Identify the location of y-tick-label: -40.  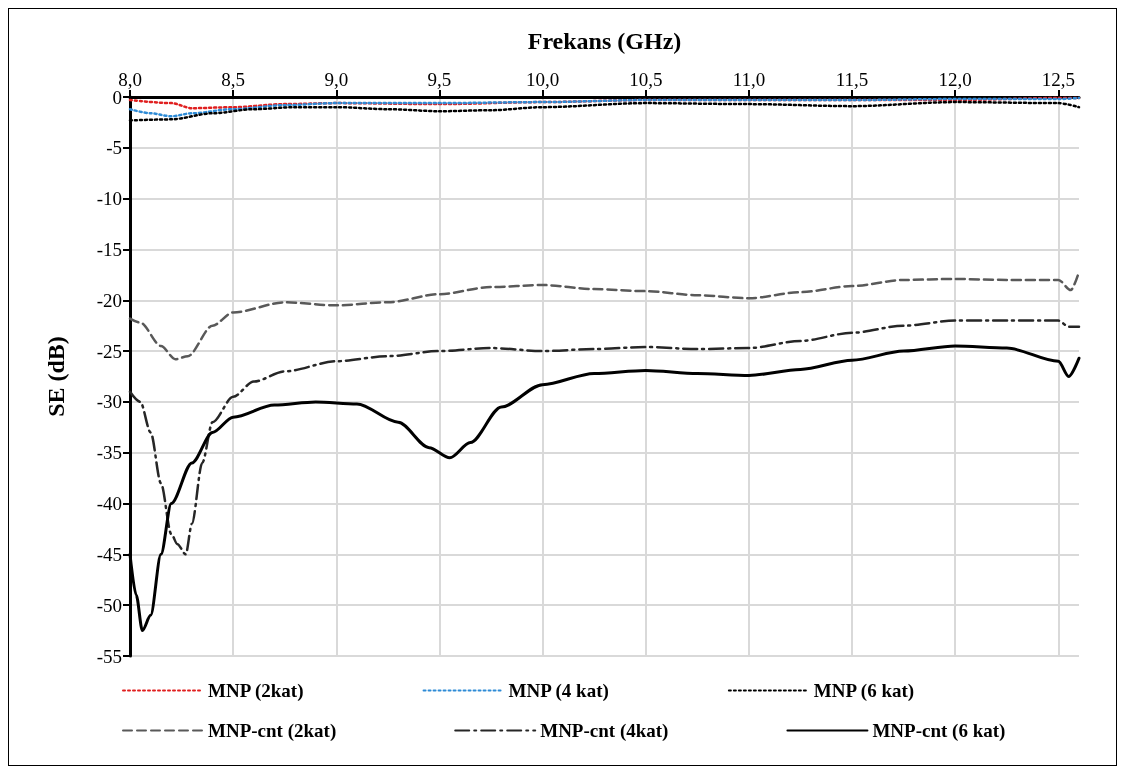
(109, 504).